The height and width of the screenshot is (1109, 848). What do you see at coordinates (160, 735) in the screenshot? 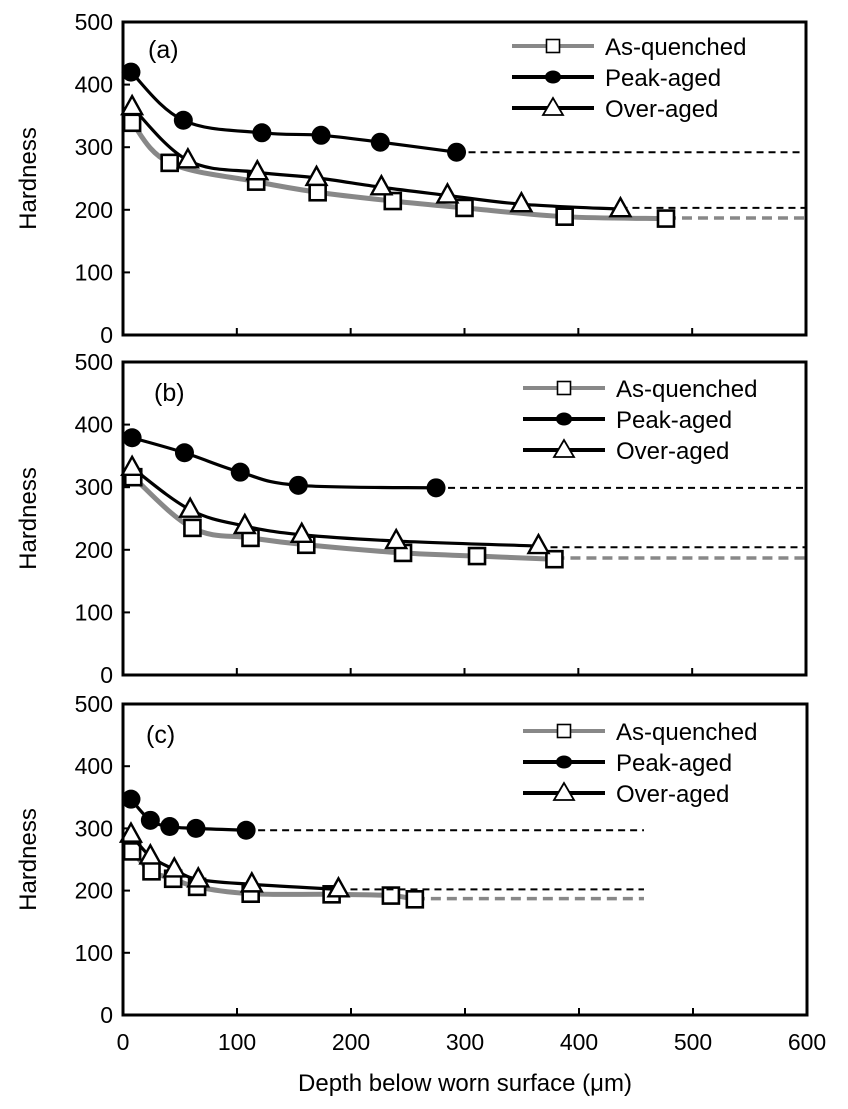
I see `panel-label: (c)` at bounding box center [160, 735].